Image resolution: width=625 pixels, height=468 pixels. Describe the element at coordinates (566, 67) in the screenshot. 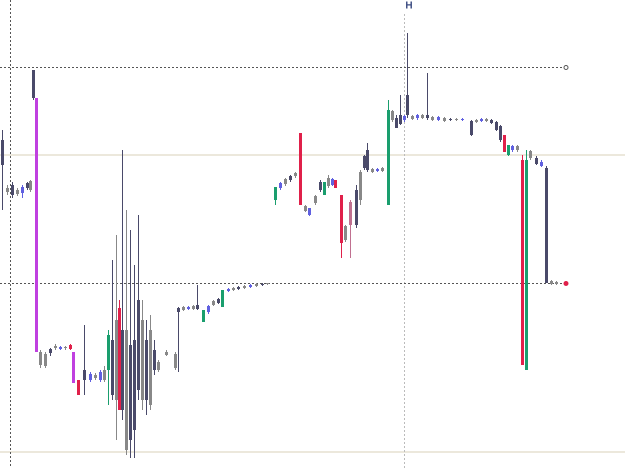

I see `level-handle` at that location.